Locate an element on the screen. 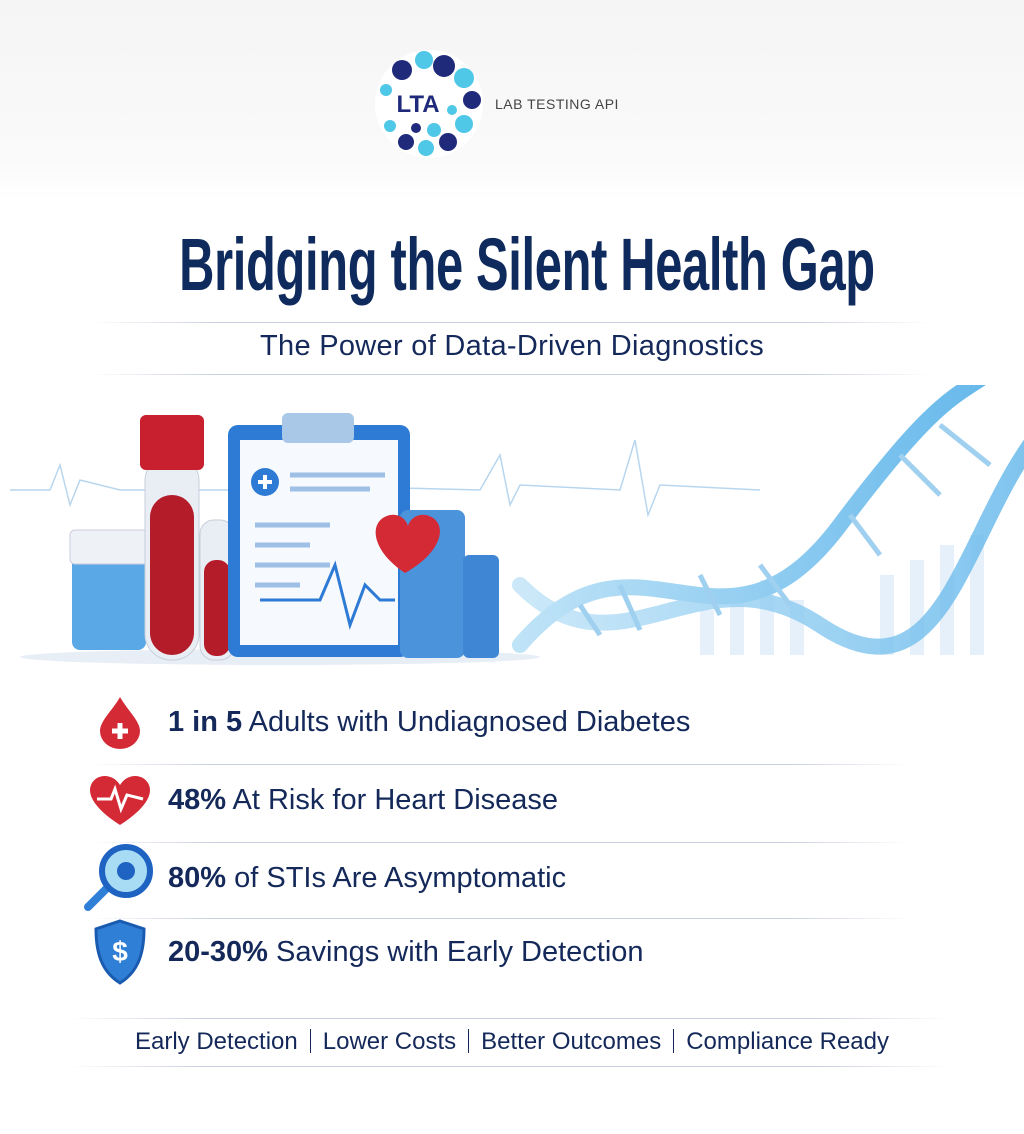 The height and width of the screenshot is (1134, 1024). tag-compliance-ready: Compliance Ready is located at coordinates (787, 1041).